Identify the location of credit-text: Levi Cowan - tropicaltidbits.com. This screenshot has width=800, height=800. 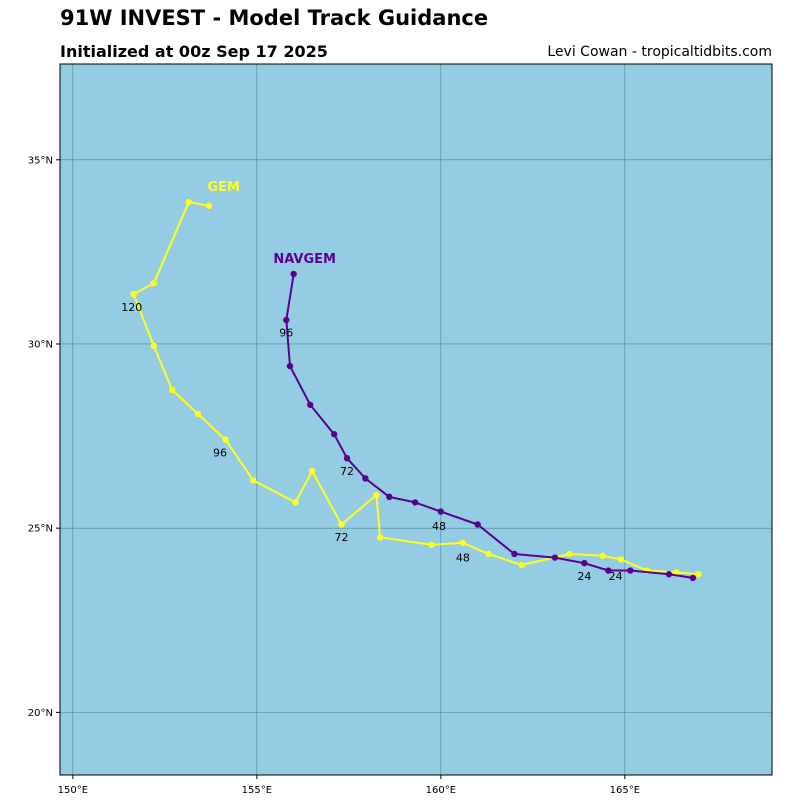
(659, 52).